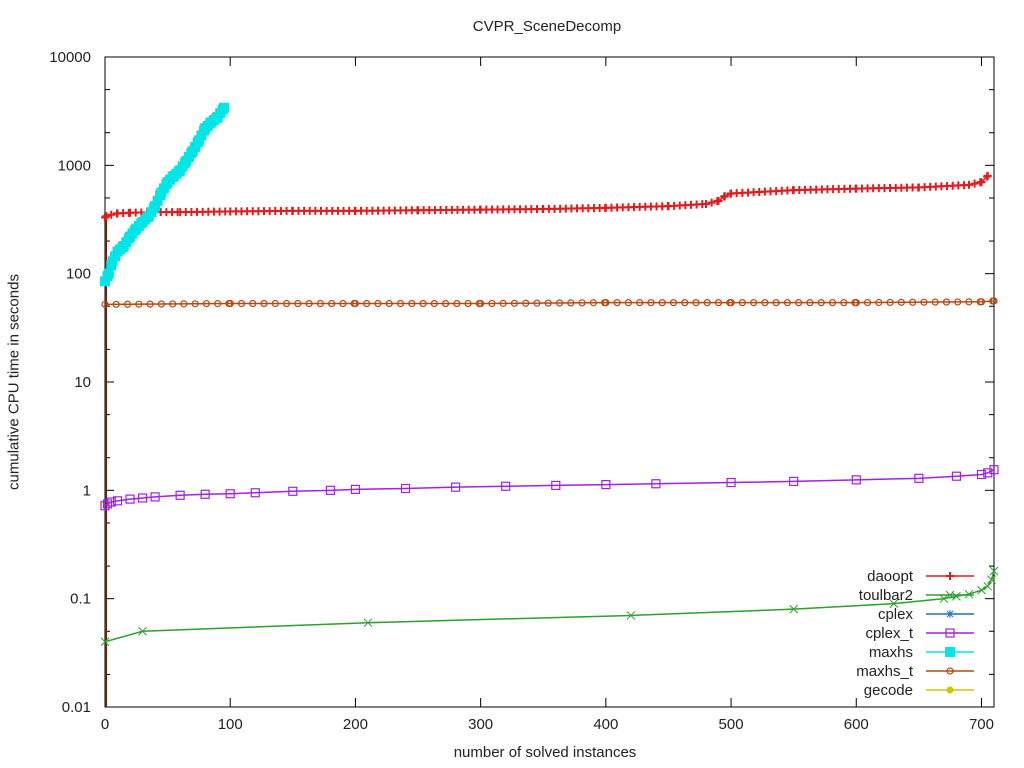 The image size is (1024, 768). What do you see at coordinates (82, 382) in the screenshot?
I see `y-tick-label: 10` at bounding box center [82, 382].